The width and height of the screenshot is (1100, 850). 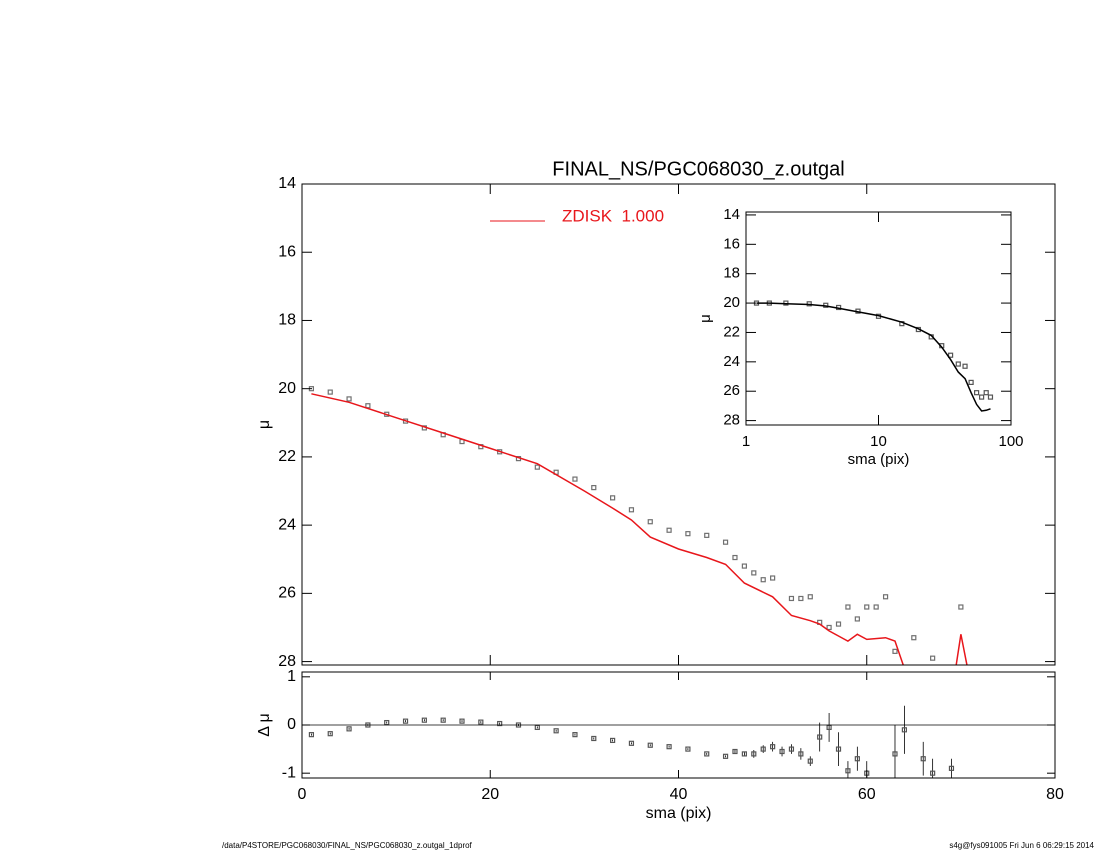 What do you see at coordinates (287, 524) in the screenshot?
I see `y-tick-label: 24` at bounding box center [287, 524].